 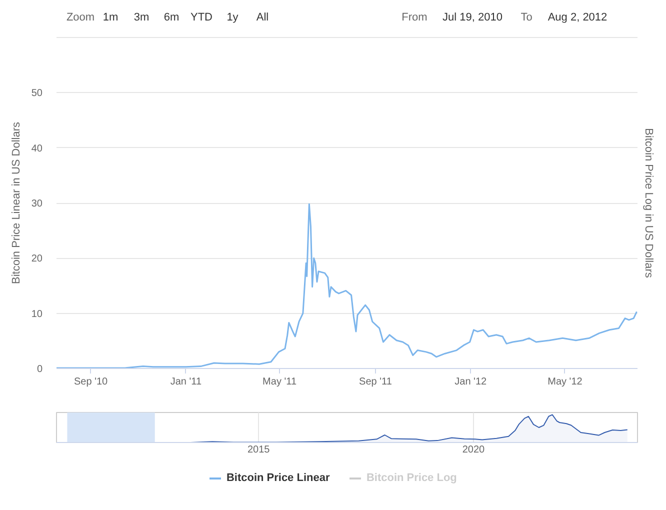 What do you see at coordinates (37, 204) in the screenshot?
I see `y-tick-label: 30` at bounding box center [37, 204].